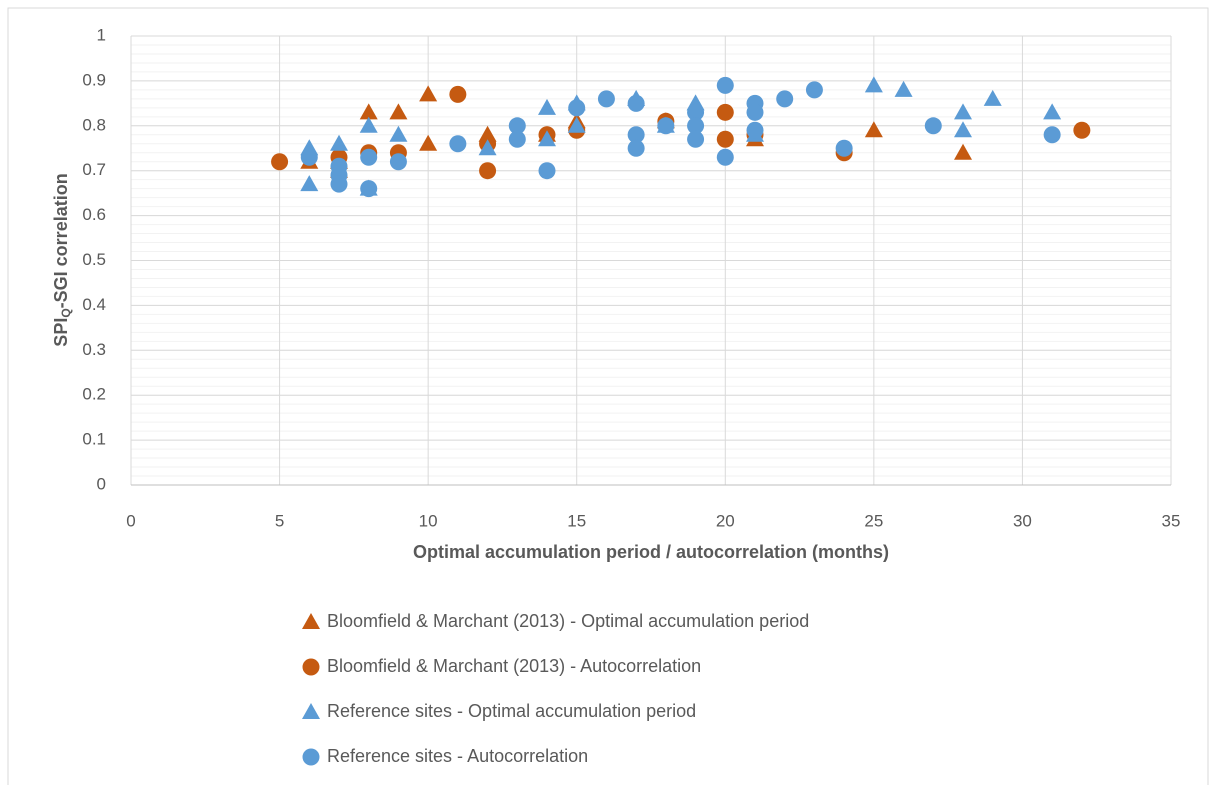  I want to click on x-tick-label: 5, so click(279, 520).